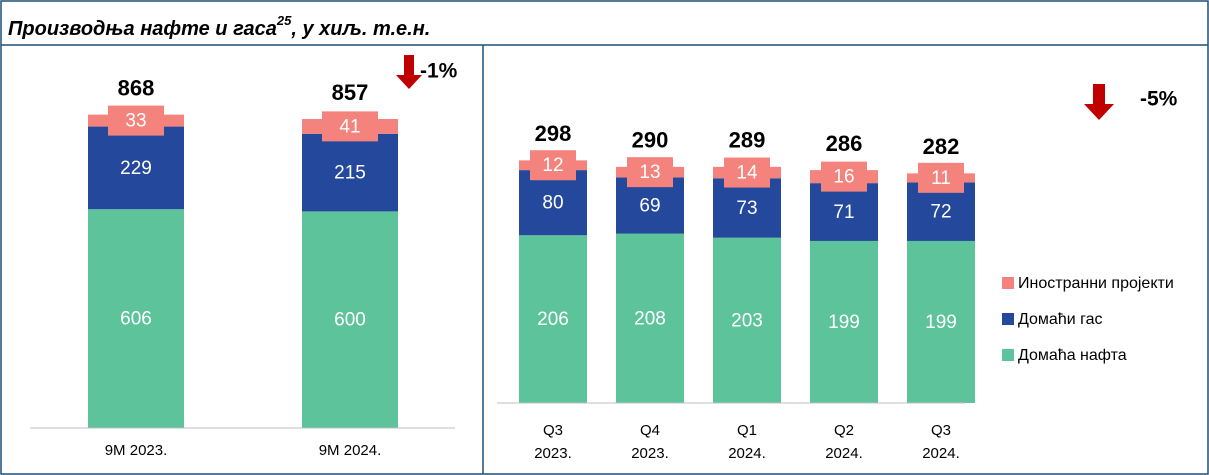 This screenshot has height=475, width=1209. Describe the element at coordinates (747, 430) in the screenshot. I see `x-tick-label: Q1` at that location.